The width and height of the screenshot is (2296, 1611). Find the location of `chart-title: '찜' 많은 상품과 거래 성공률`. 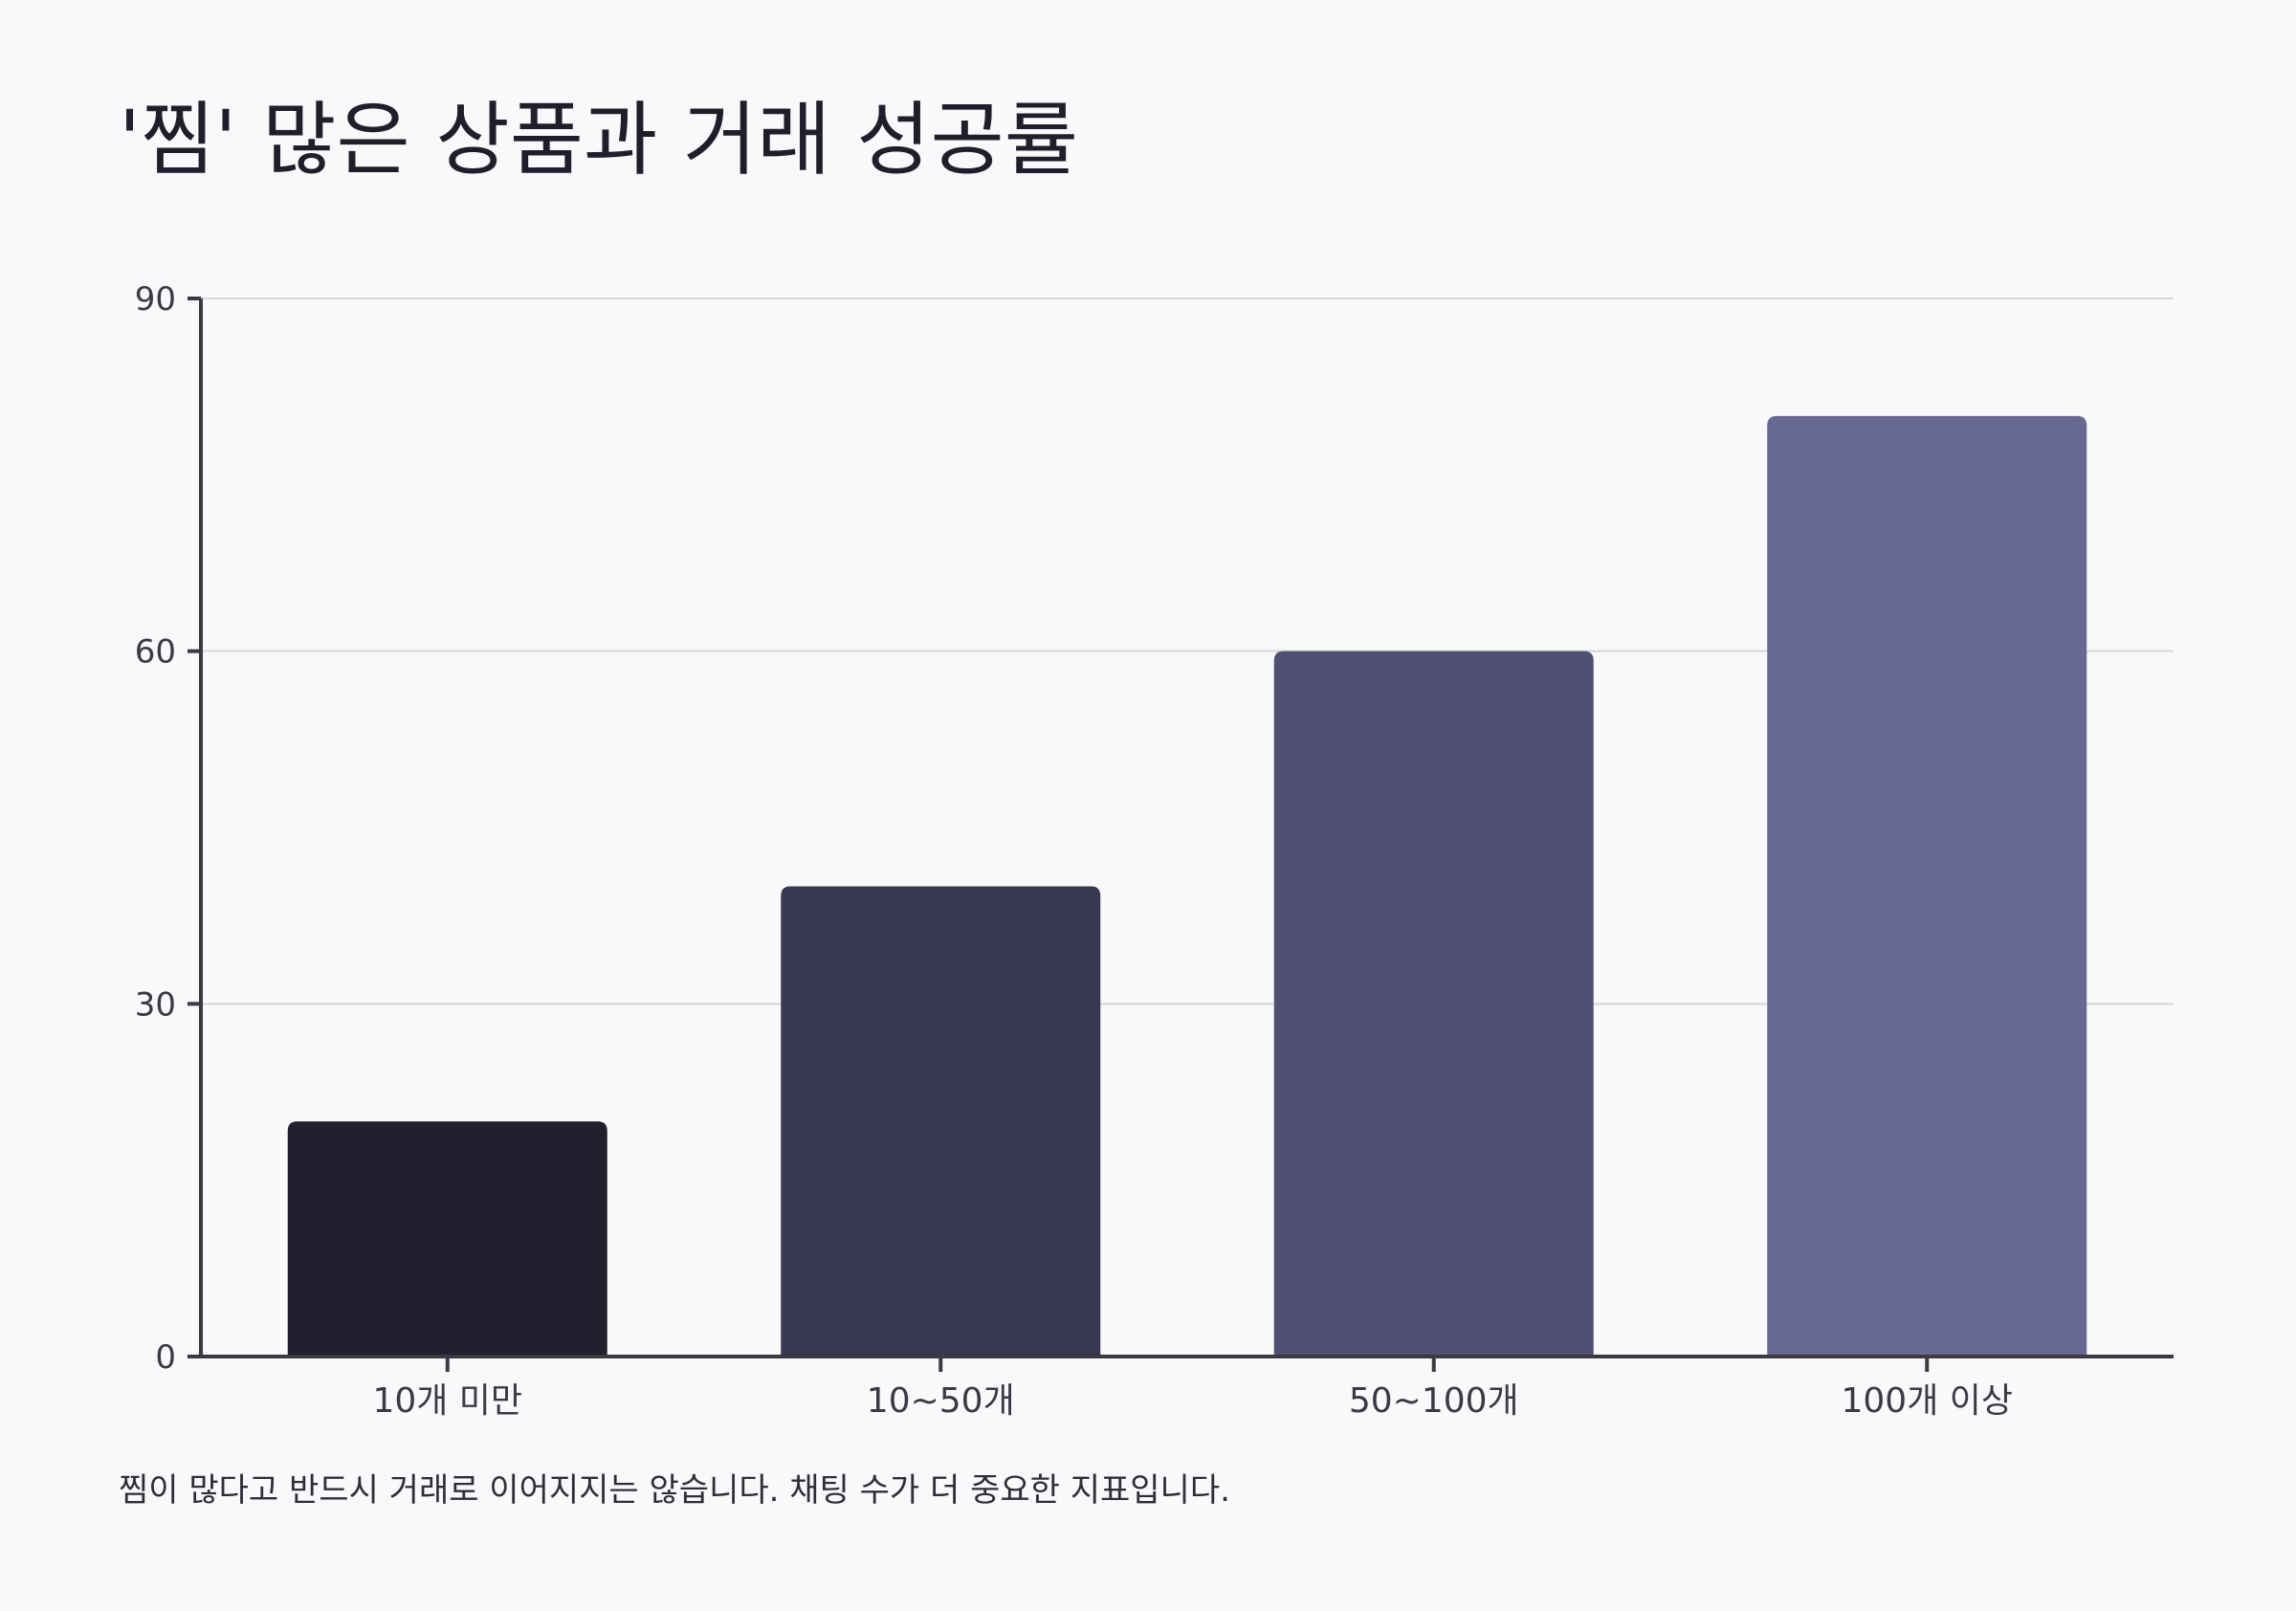

chart-title: '찜' 많은 상품과 거래 성공률 is located at coordinates (599, 140).